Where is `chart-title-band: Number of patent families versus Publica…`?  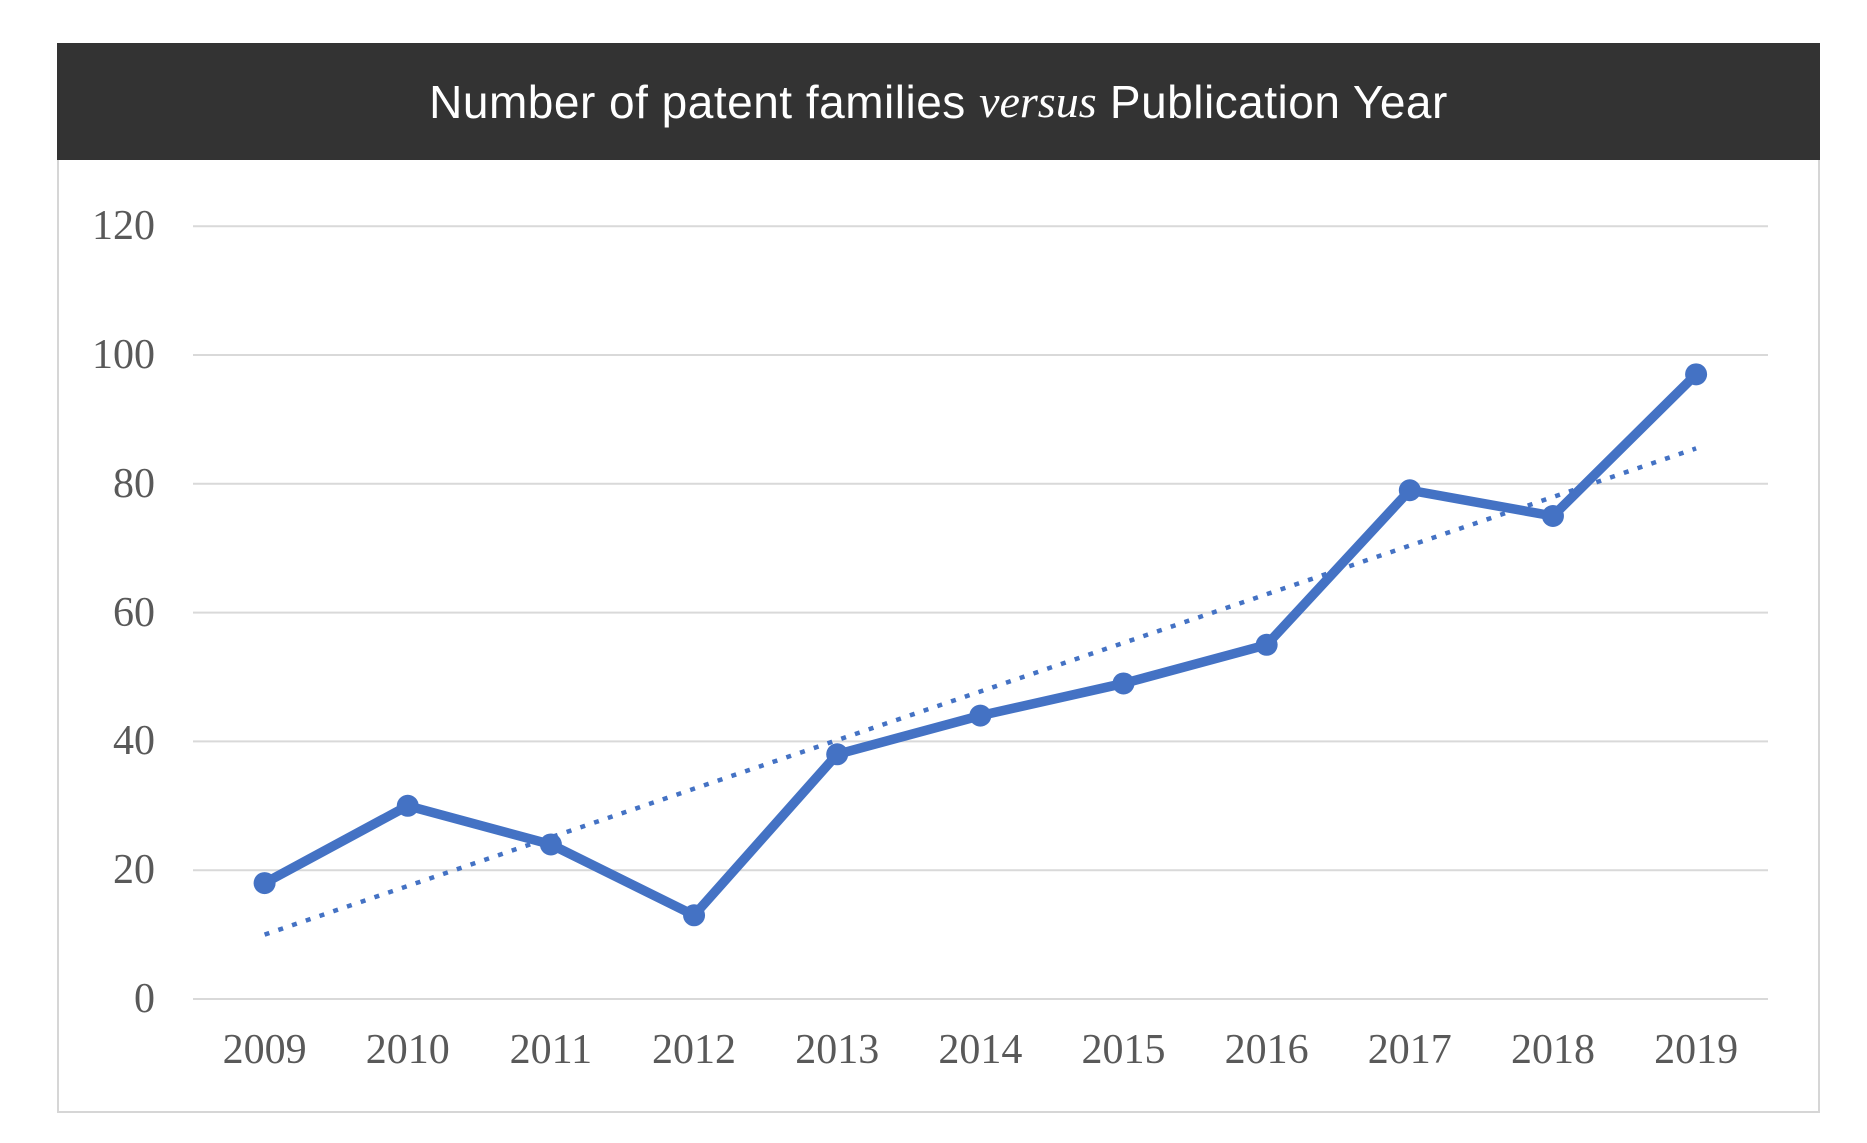
chart-title-band: Number of patent families versus Publica… is located at coordinates (938, 101).